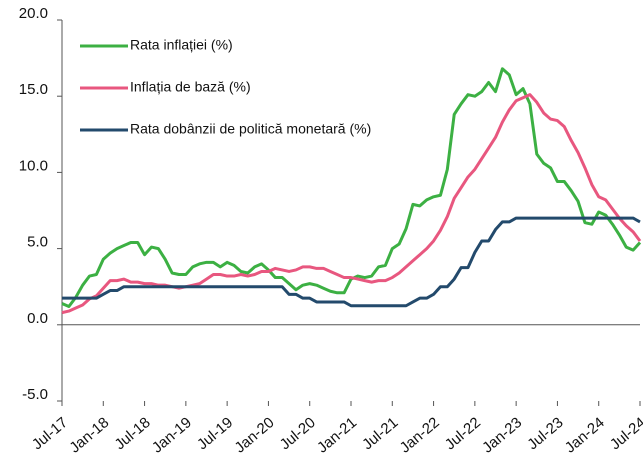 The image size is (643, 464). I want to click on x-tick-label: Jul-22, so click(463, 433).